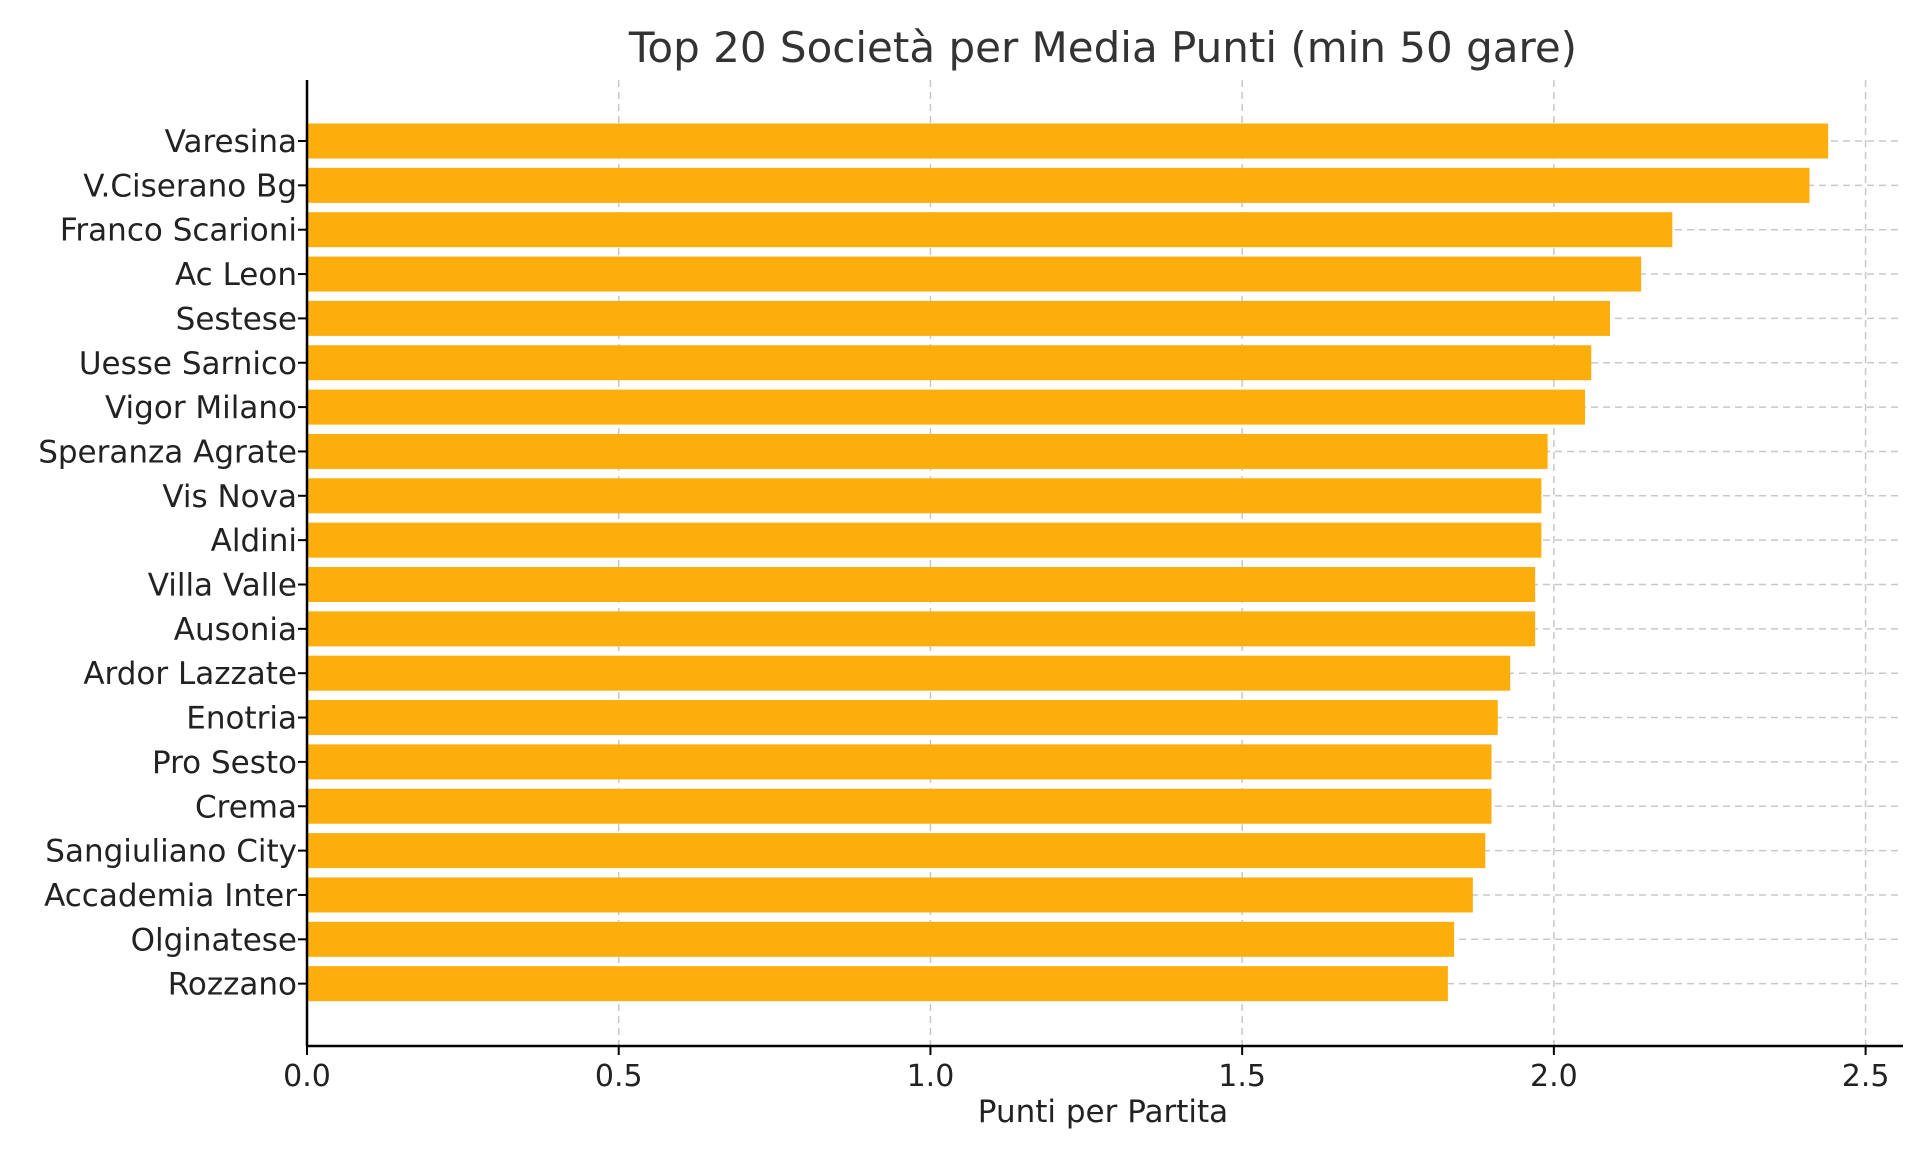  What do you see at coordinates (232, 985) in the screenshot?
I see `category-label: Rozzano` at bounding box center [232, 985].